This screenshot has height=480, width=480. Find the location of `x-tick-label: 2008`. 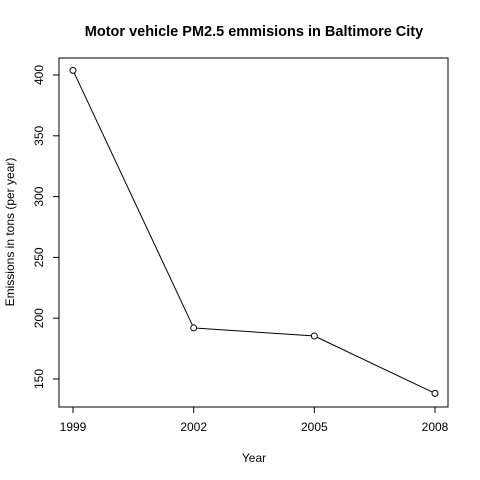

x-tick-label: 2008 is located at coordinates (435, 427).